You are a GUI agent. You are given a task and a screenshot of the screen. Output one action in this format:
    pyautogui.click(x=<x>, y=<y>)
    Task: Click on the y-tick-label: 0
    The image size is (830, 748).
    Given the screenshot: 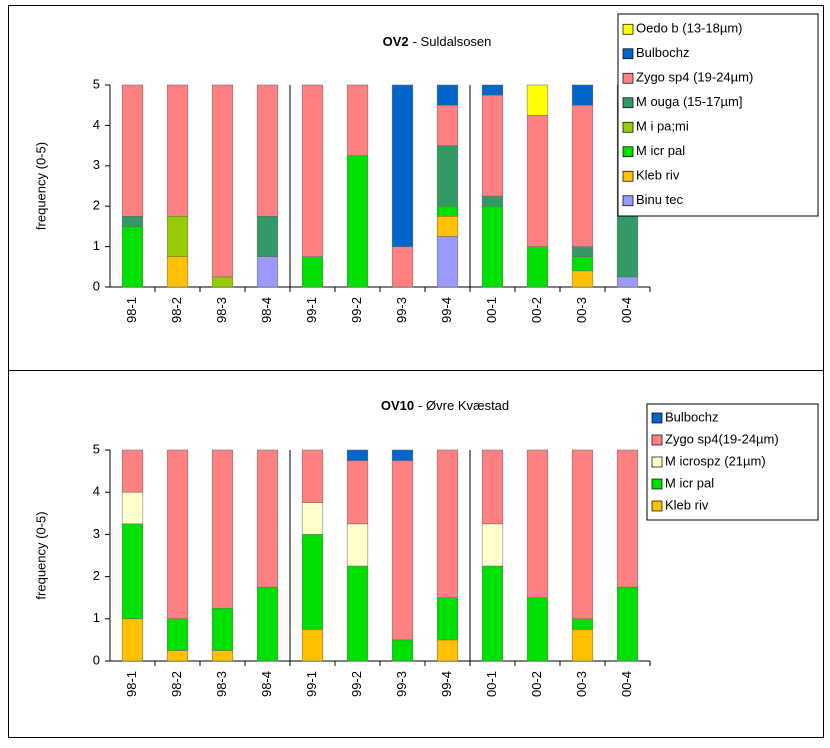 What is the action you would take?
    pyautogui.click(x=96, y=285)
    